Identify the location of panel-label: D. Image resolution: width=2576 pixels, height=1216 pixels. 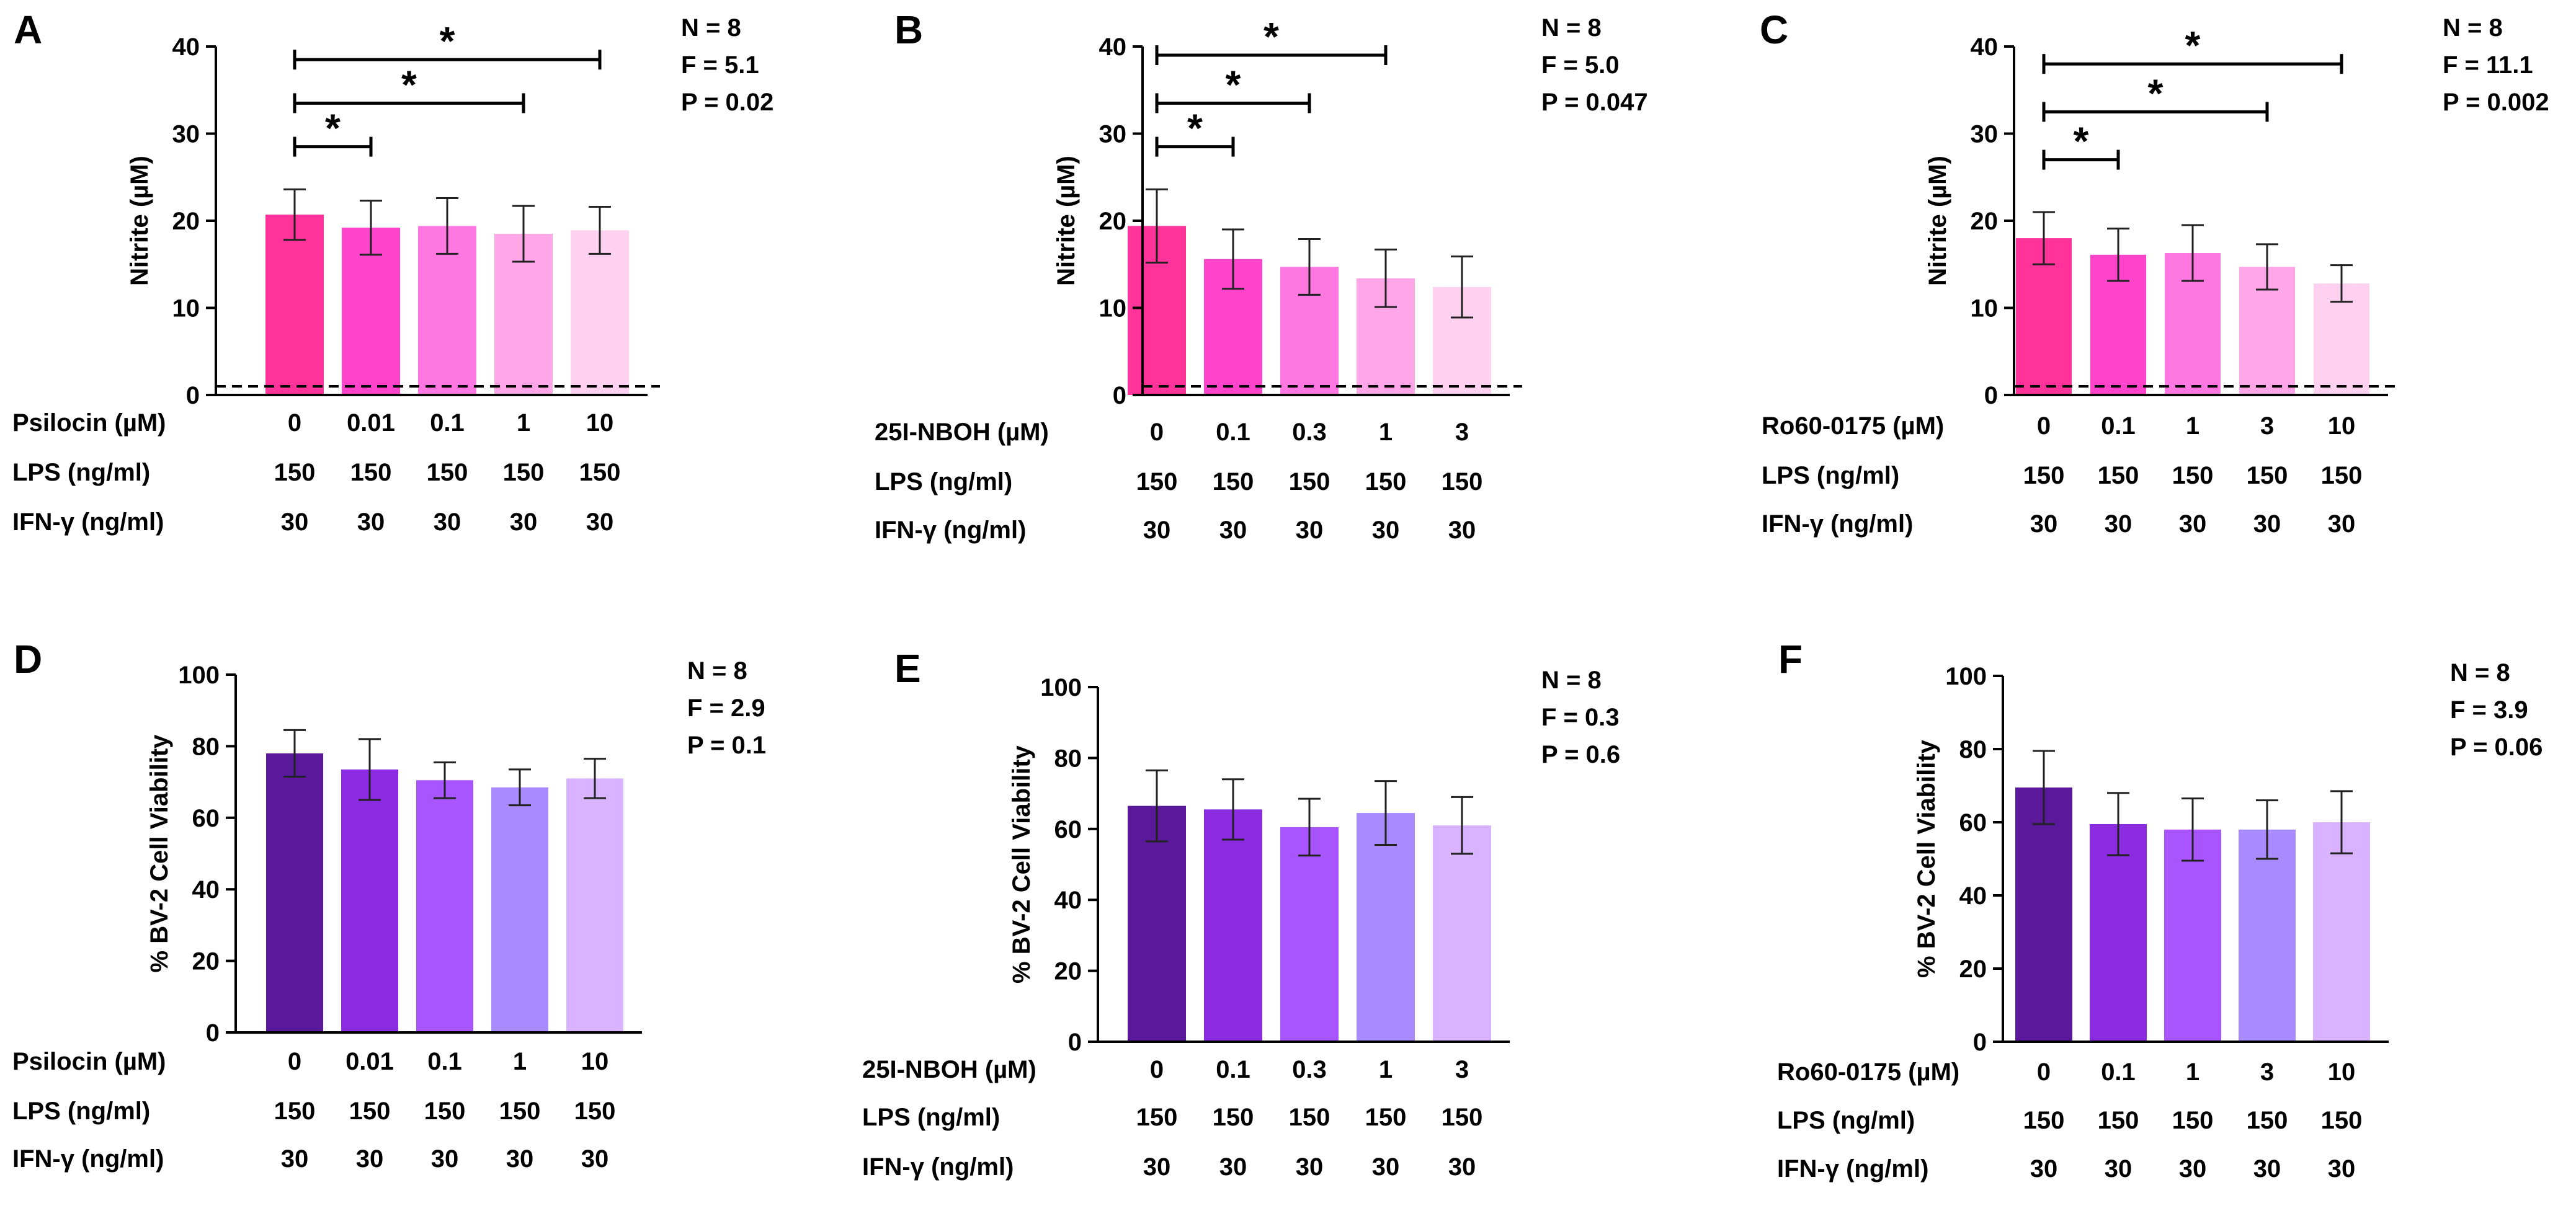
(28, 659).